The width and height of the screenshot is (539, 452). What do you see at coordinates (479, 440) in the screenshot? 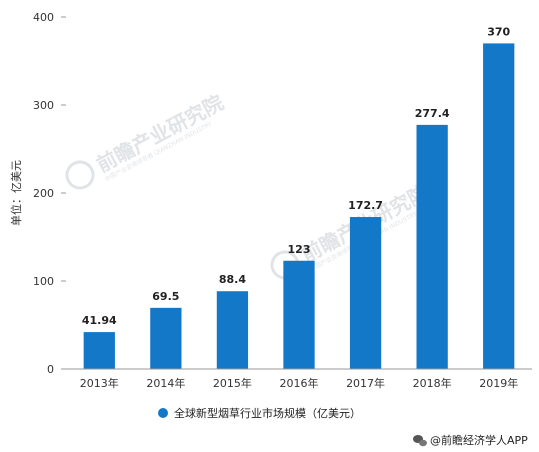
I see `credit-text: @前瞻经济学人APP` at bounding box center [479, 440].